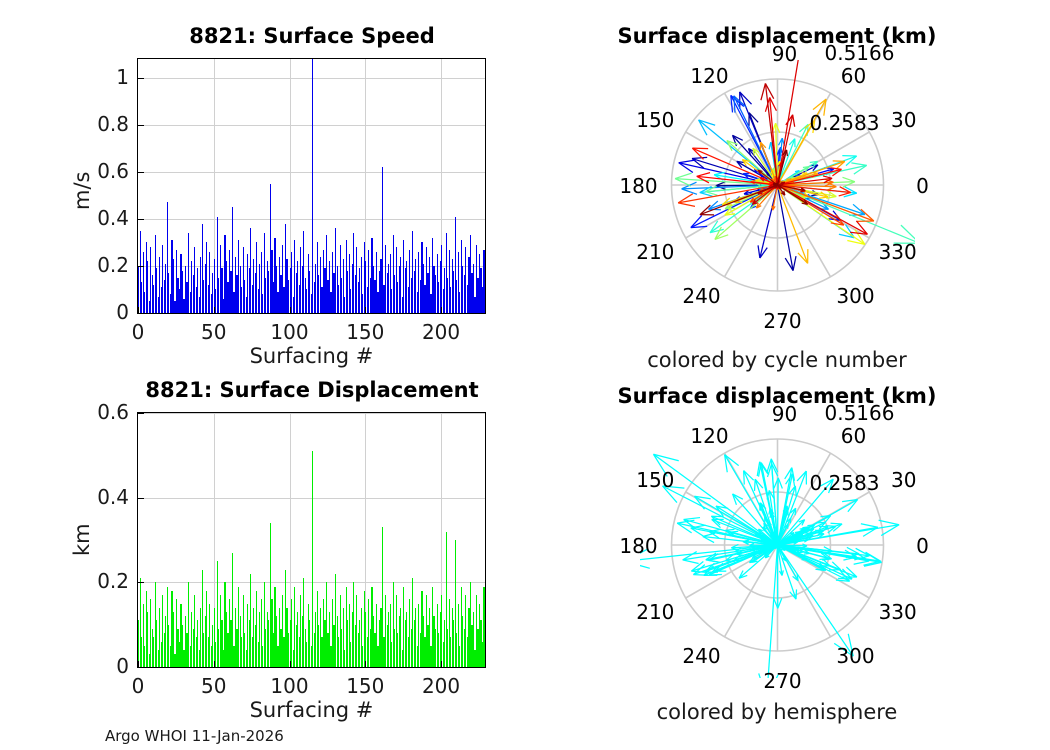 This screenshot has width=1050, height=750. What do you see at coordinates (442, 540) in the screenshot?
I see `gridline-vertical` at bounding box center [442, 540].